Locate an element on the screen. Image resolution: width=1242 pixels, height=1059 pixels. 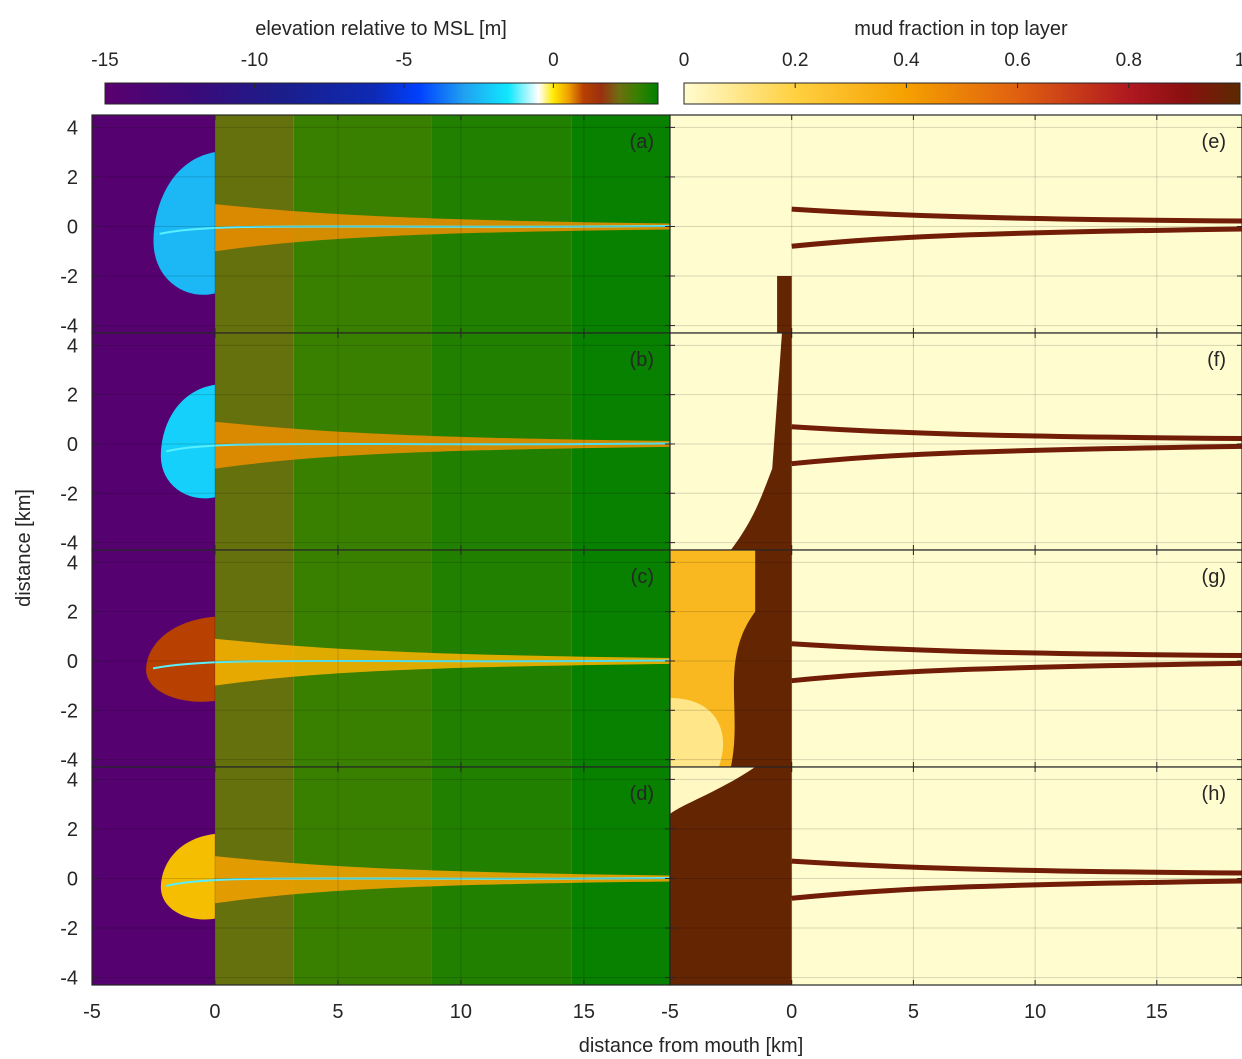
panel-f: (f) is located at coordinates (955, 441).